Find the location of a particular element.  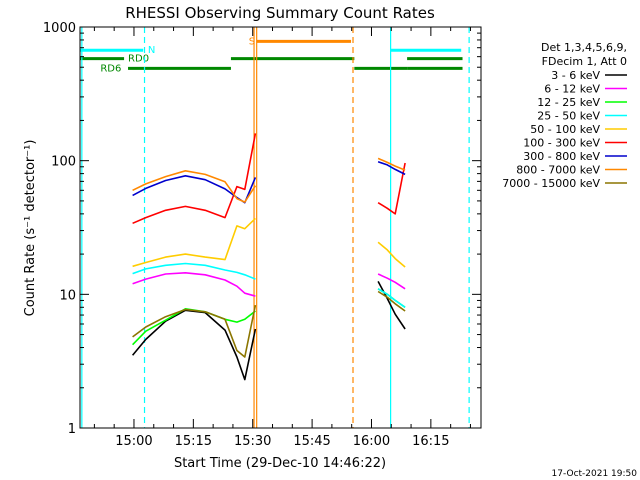

legend-label-8: 7000 - 15000 keV is located at coordinates (551, 183).